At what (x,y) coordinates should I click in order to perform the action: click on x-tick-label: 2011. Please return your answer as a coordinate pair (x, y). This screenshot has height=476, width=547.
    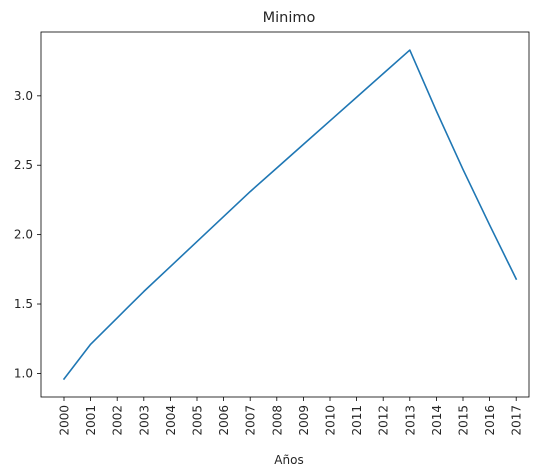
    Looking at the image, I should click on (357, 420).